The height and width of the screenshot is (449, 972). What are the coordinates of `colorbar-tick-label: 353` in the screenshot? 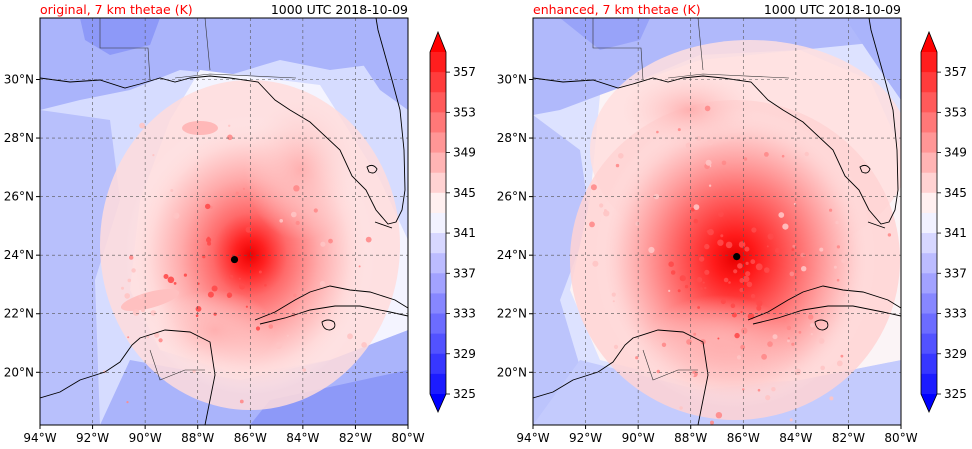 It's located at (464, 112).